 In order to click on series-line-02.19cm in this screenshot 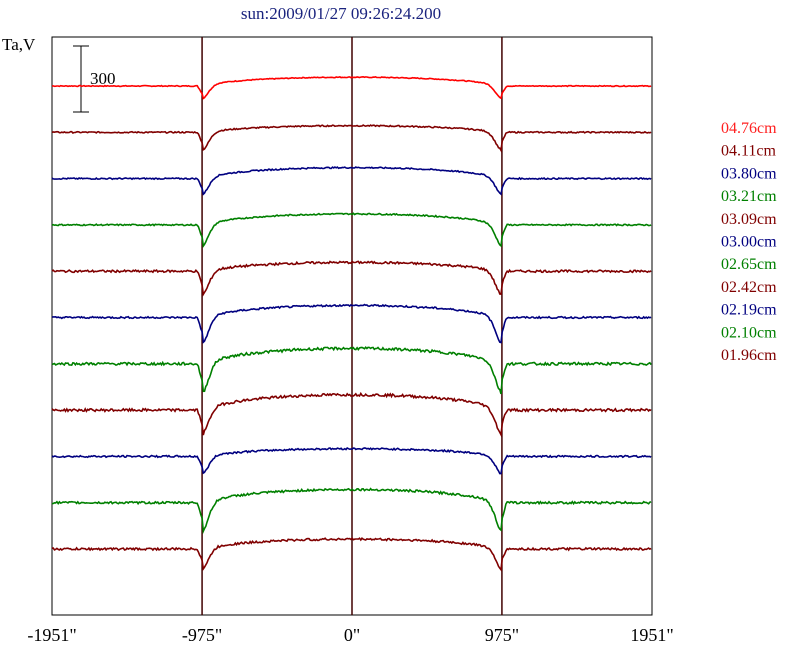, I will do `click(351, 460)`.